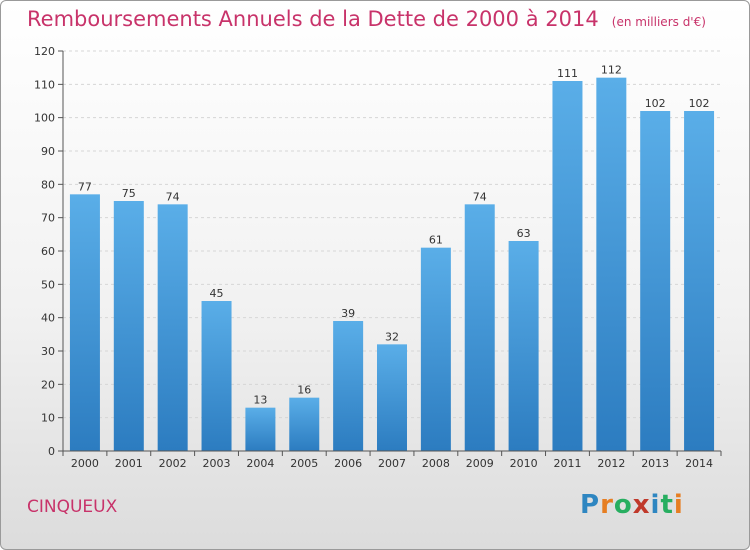  What do you see at coordinates (48, 318) in the screenshot?
I see `y-tick-label: 40` at bounding box center [48, 318].